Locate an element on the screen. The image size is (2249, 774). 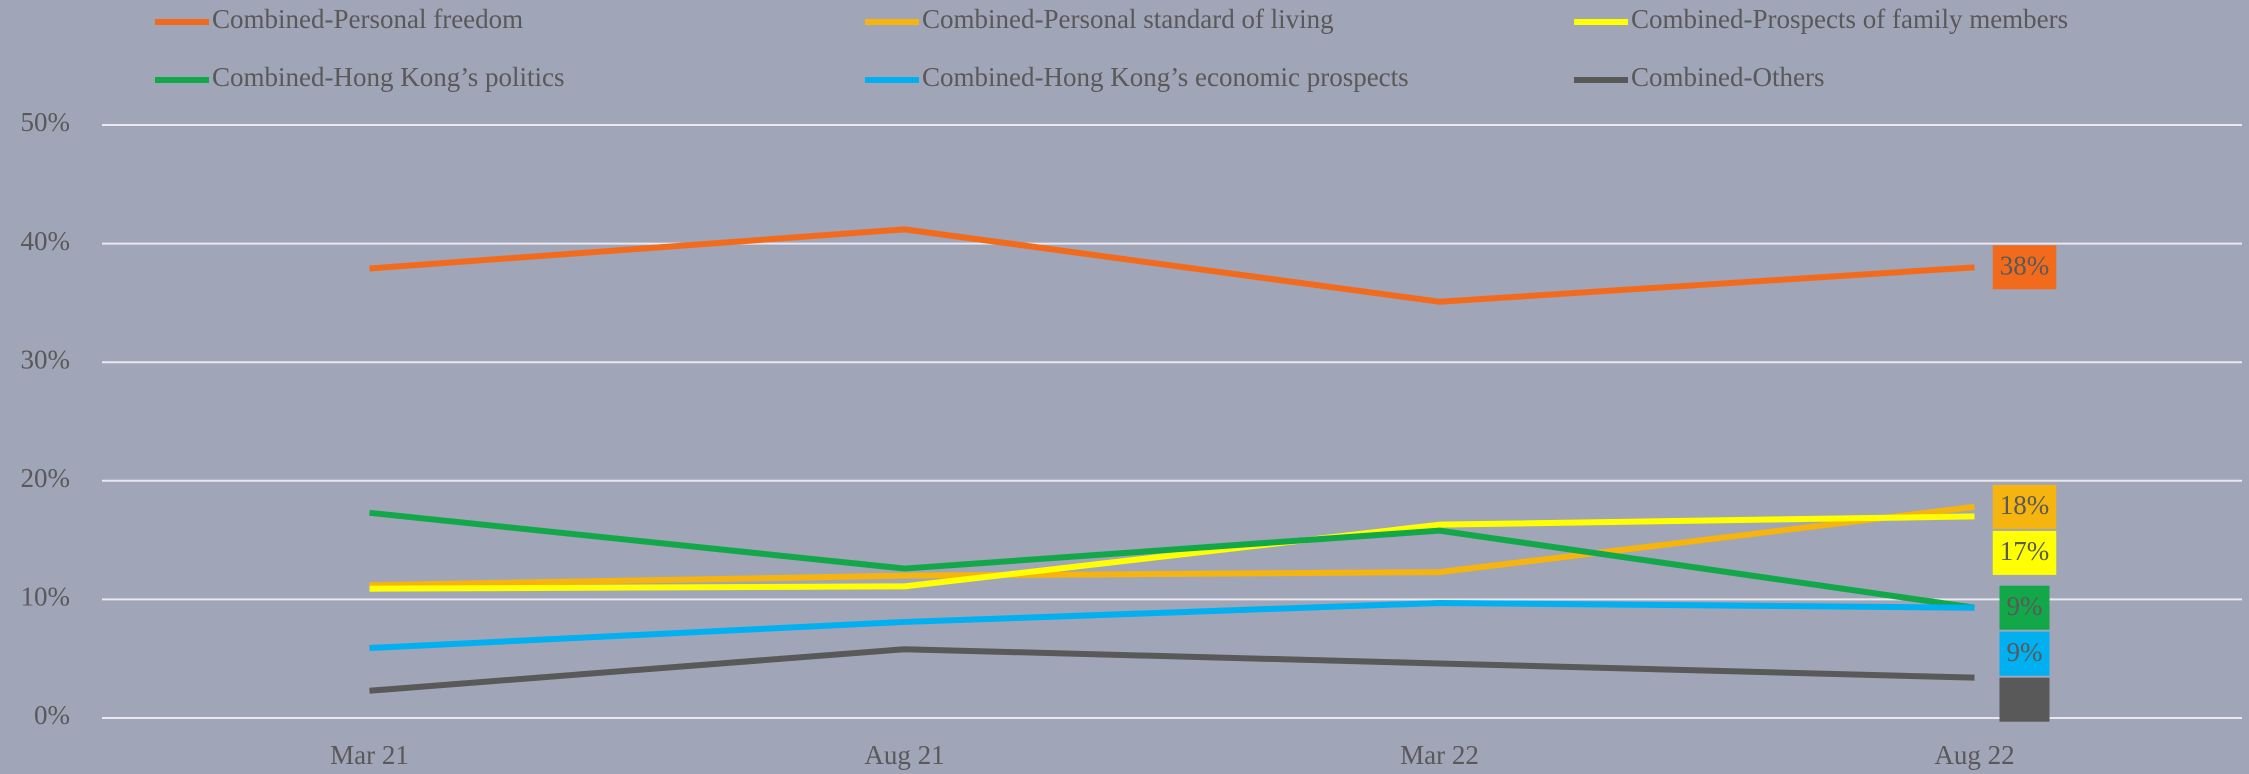
y-tick-label: 40% is located at coordinates (46, 241).